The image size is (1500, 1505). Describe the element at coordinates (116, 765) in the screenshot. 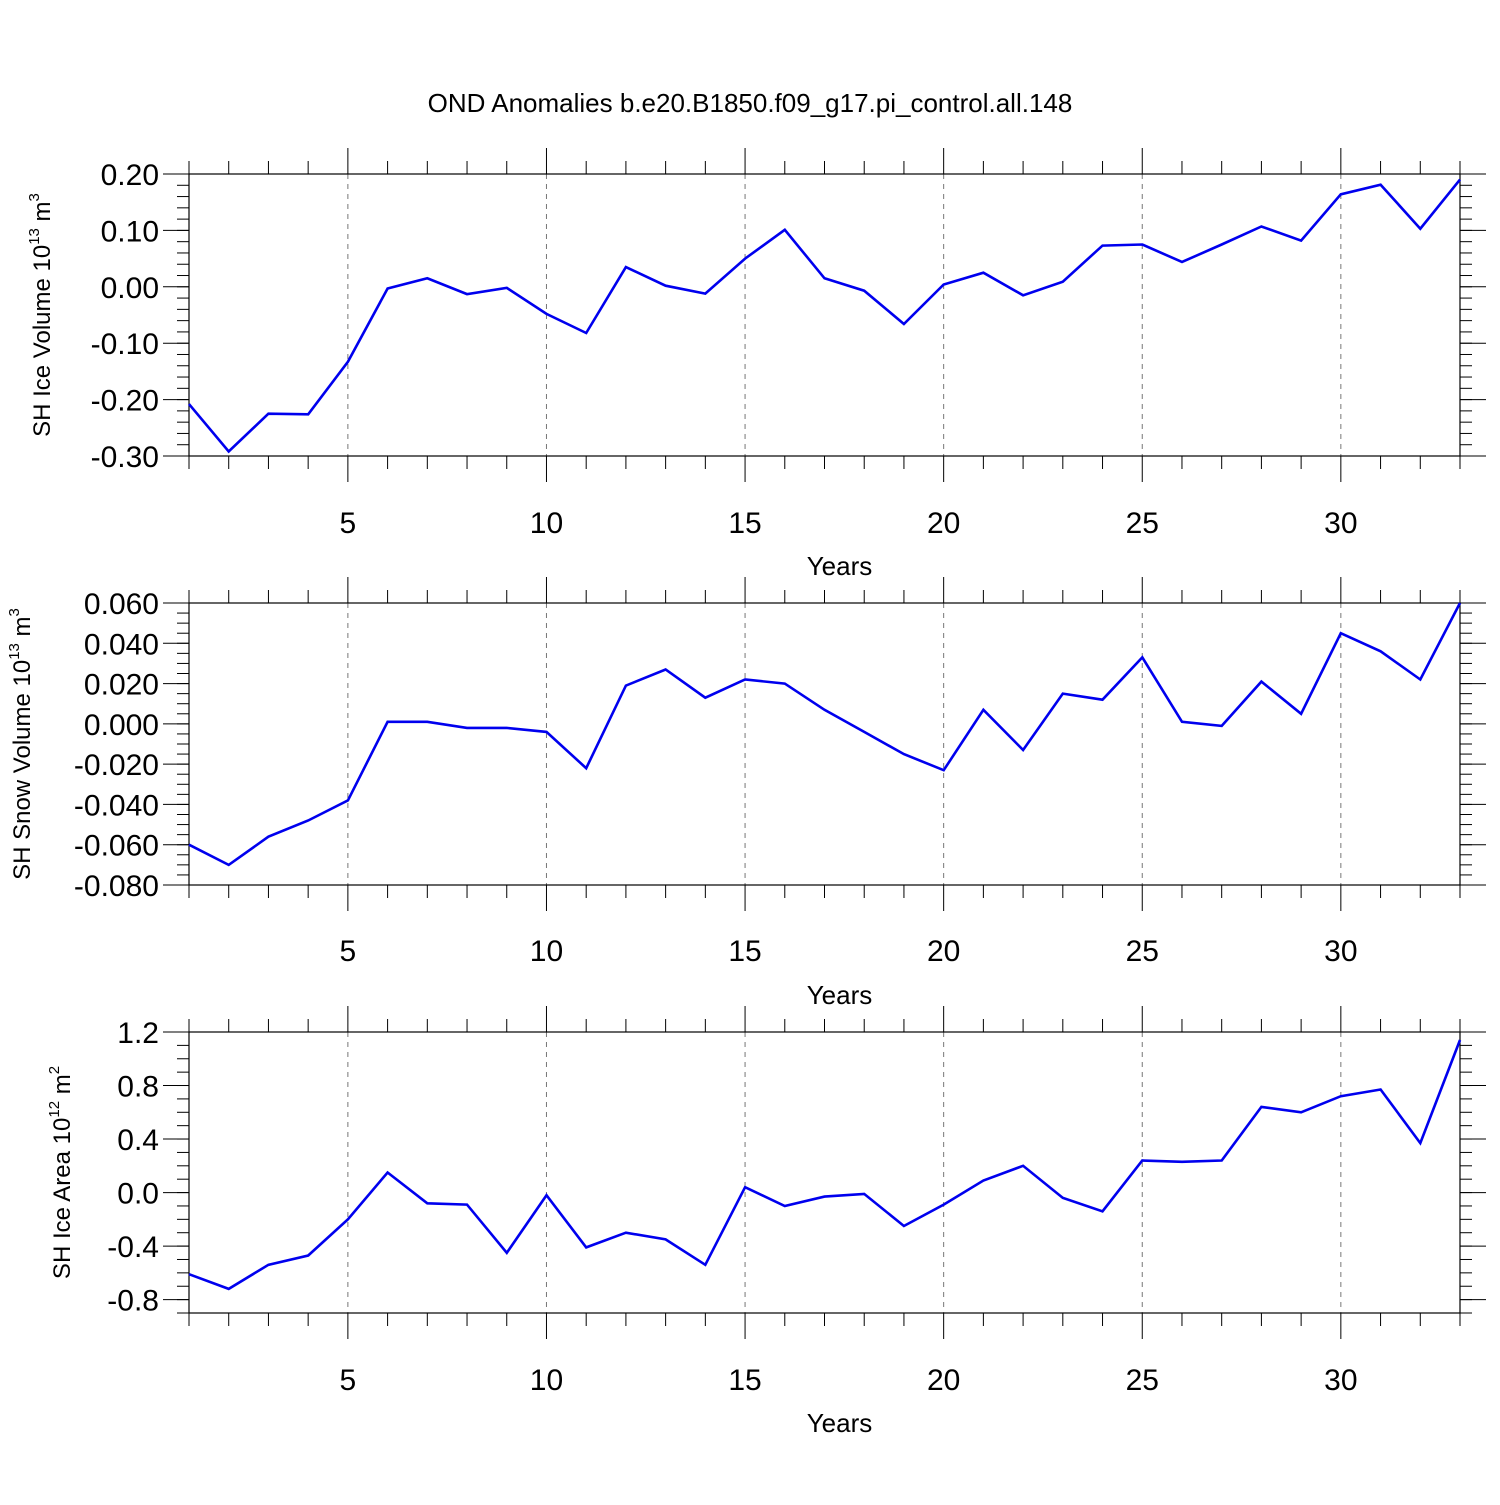

I see `y-tick-label: -0.020` at that location.